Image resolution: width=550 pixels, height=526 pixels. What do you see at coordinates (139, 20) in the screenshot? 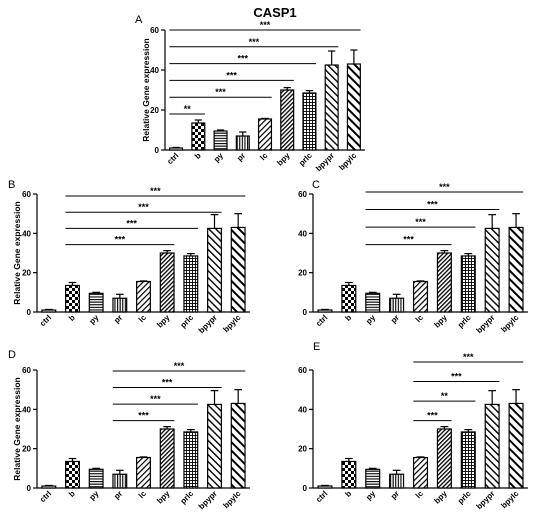
I see `panel-letter: A` at bounding box center [139, 20].